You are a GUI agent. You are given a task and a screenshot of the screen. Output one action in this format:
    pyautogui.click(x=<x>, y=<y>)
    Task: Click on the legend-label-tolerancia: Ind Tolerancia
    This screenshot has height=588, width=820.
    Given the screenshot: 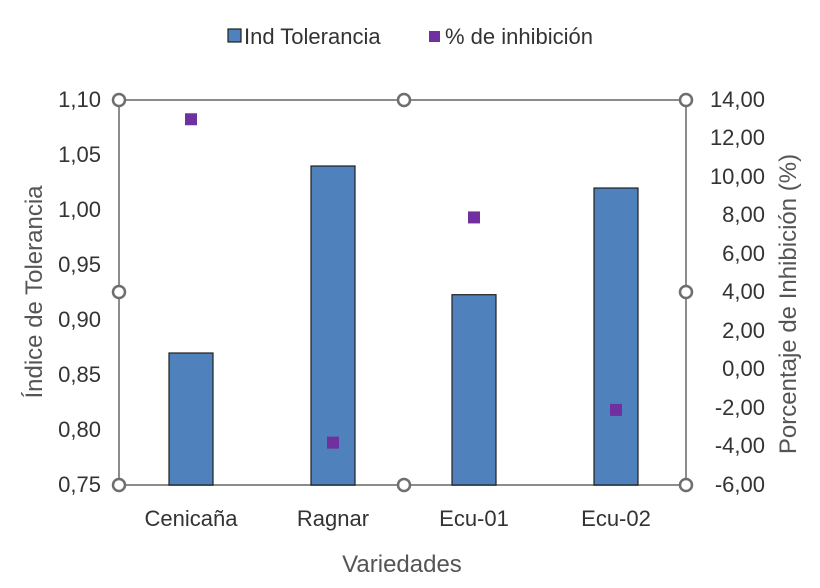 What is the action you would take?
    pyautogui.click(x=312, y=36)
    